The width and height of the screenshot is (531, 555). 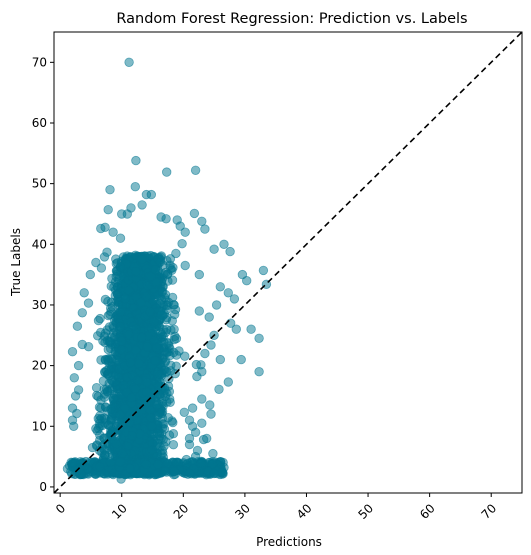 What do you see at coordinates (39, 366) in the screenshot?
I see `y-tick-label: 20` at bounding box center [39, 366].